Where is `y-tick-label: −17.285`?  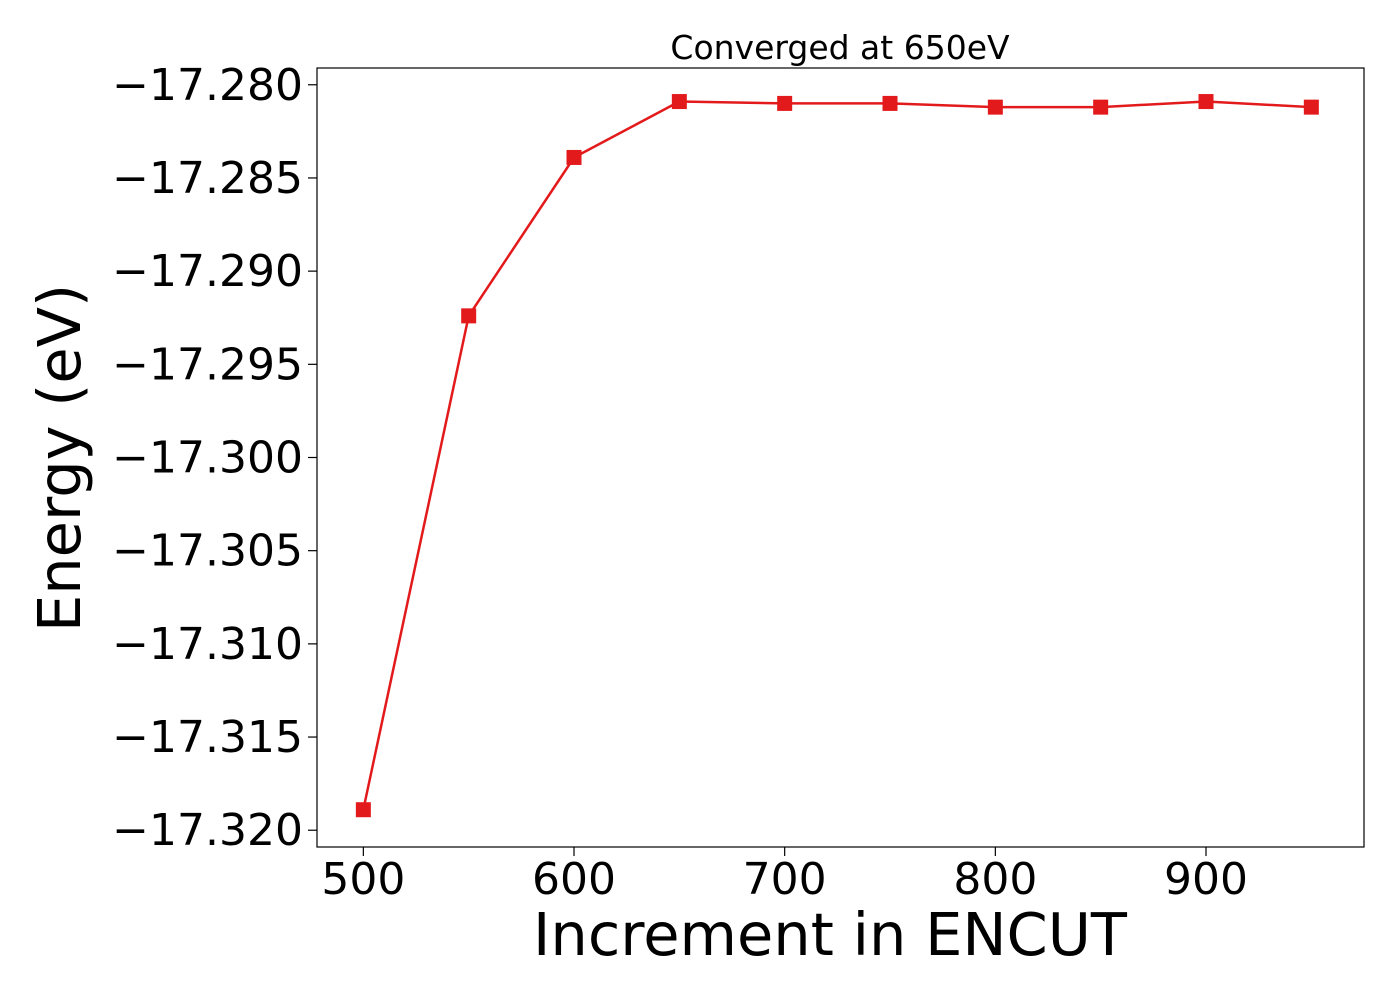 y-tick-label: −17.285 is located at coordinates (207, 178).